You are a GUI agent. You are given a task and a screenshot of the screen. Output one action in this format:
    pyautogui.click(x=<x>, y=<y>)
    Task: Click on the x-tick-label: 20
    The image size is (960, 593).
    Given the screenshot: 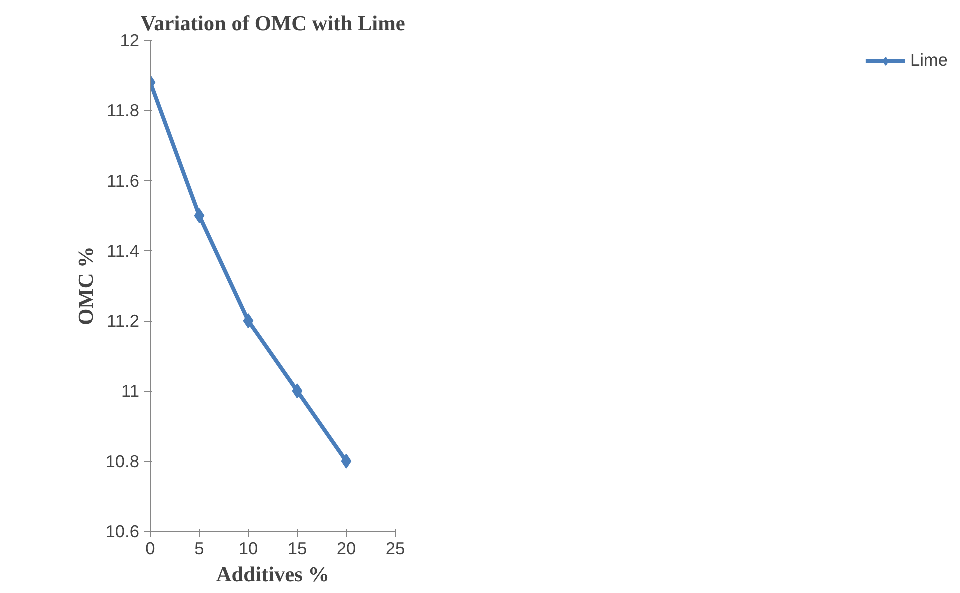 What is the action you would take?
    pyautogui.click(x=346, y=548)
    